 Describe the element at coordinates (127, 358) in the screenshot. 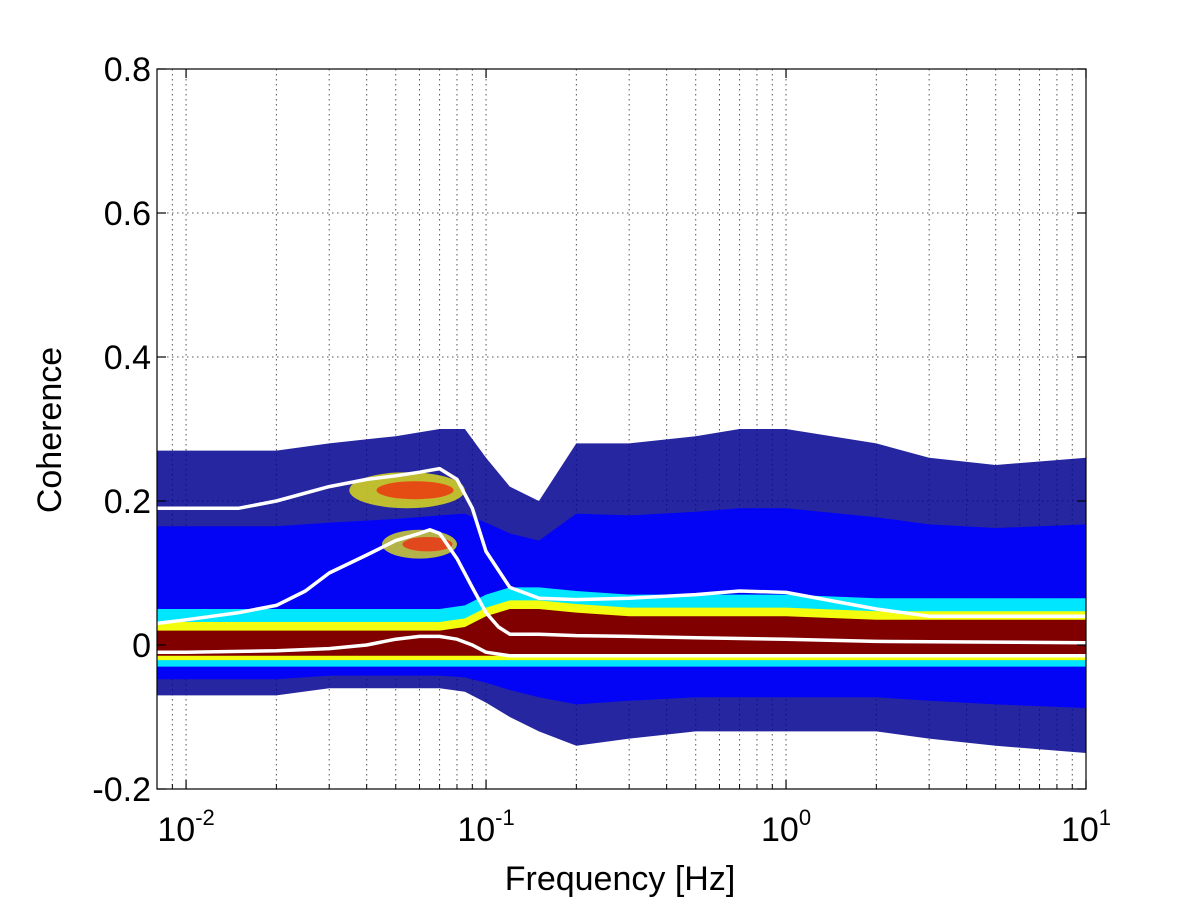

I see `y-tick-label: 0.4` at that location.